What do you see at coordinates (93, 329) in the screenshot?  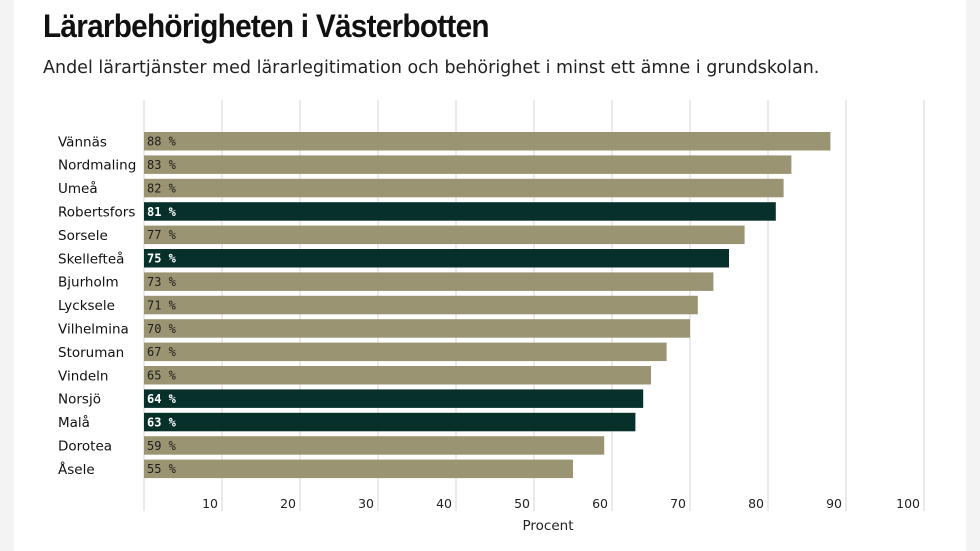 I see `category-label: Vilhelmina` at bounding box center [93, 329].